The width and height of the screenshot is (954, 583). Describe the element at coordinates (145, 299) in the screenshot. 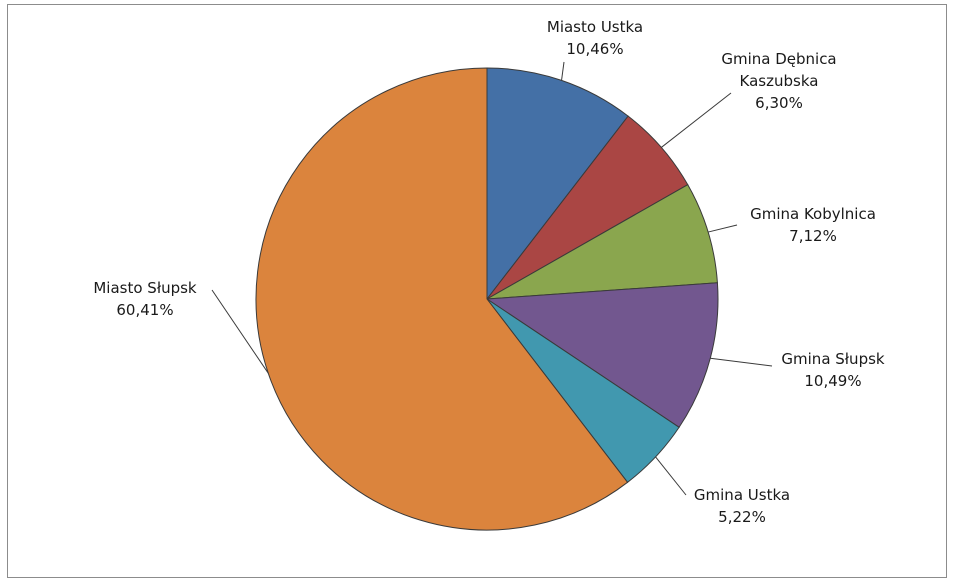

I see `data-label-5: Miasto Słupsk 60,41%` at that location.